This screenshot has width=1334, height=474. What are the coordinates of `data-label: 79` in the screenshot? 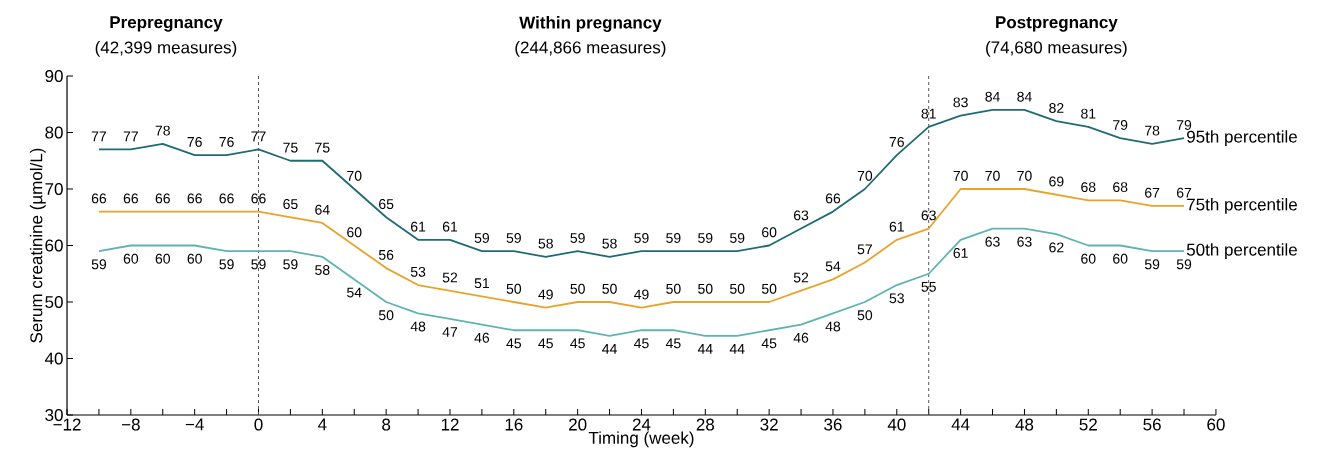 It's located at (1184, 124).